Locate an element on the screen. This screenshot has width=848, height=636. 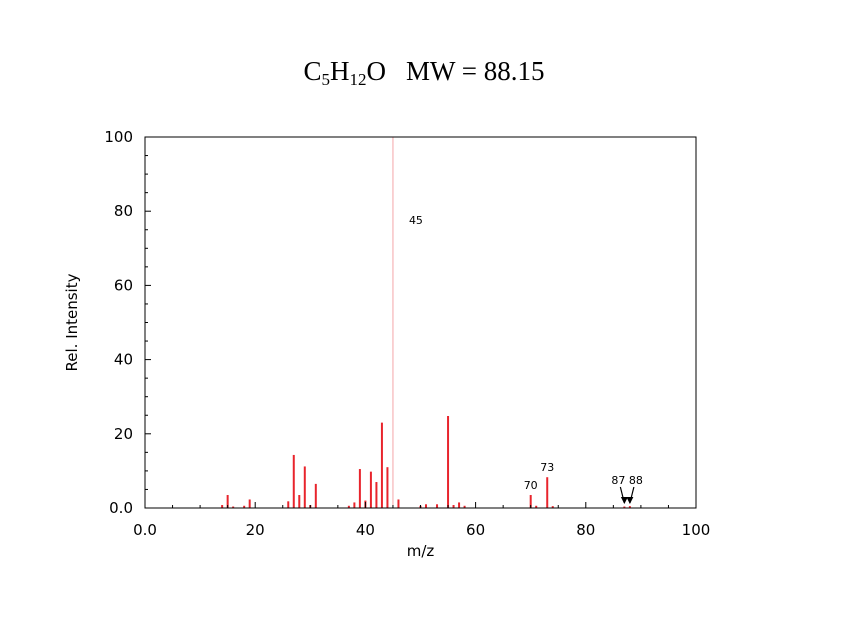
molecular-weight: MW = 88.15 is located at coordinates (475, 71).